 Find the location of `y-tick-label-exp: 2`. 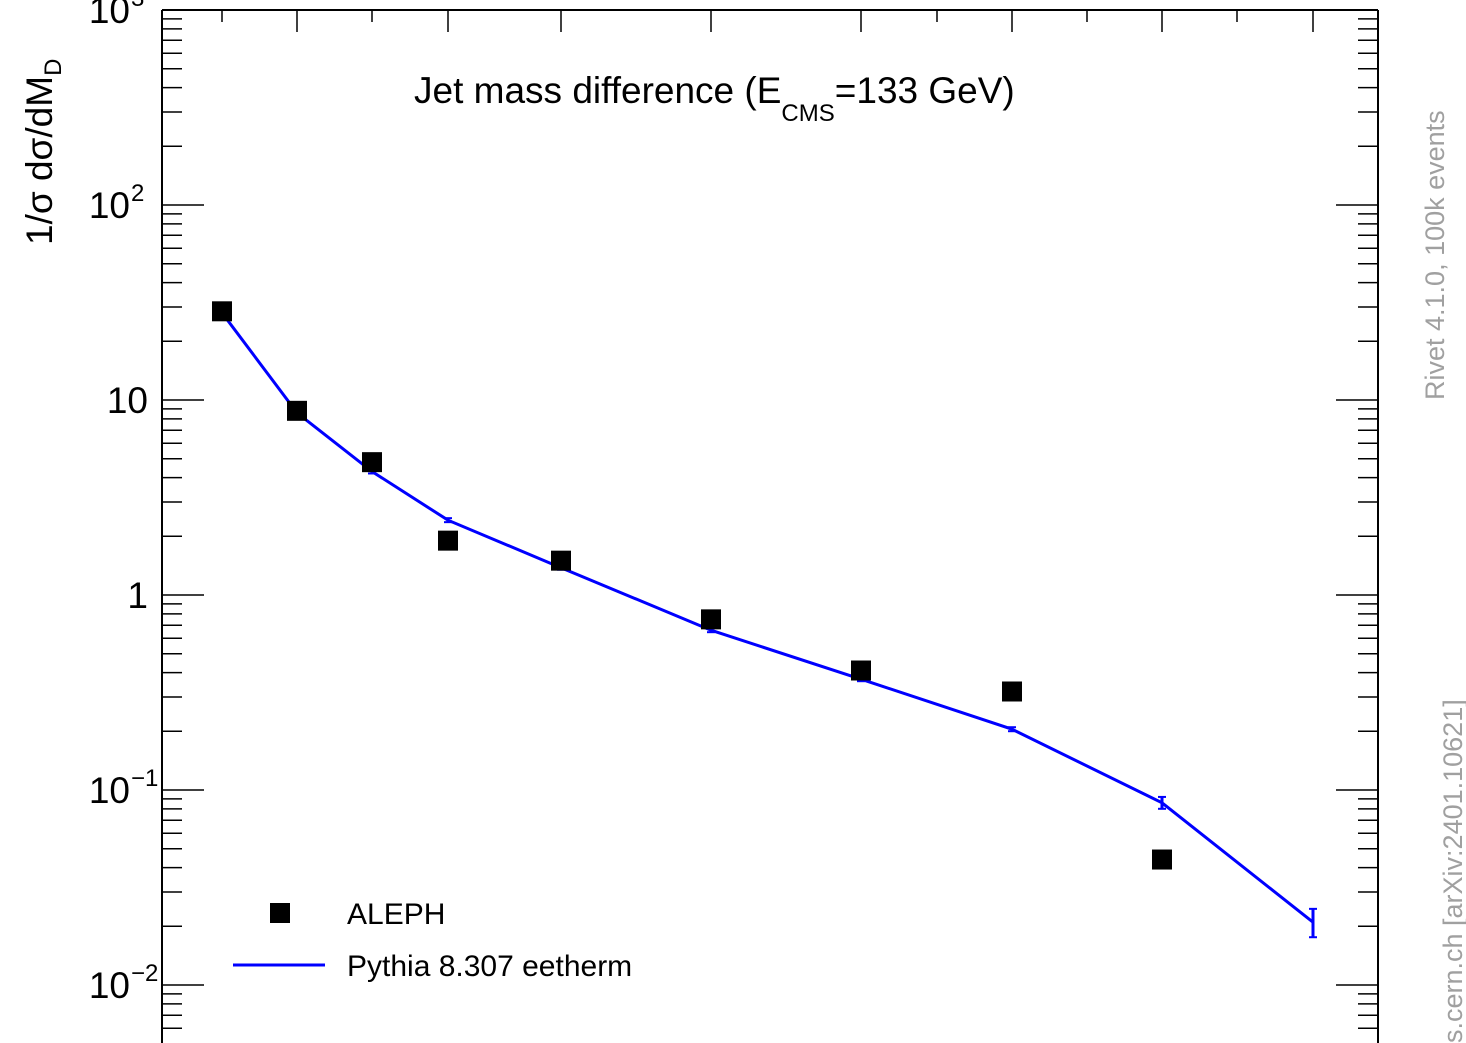

y-tick-label-exp: 2 is located at coordinates (137, 193).